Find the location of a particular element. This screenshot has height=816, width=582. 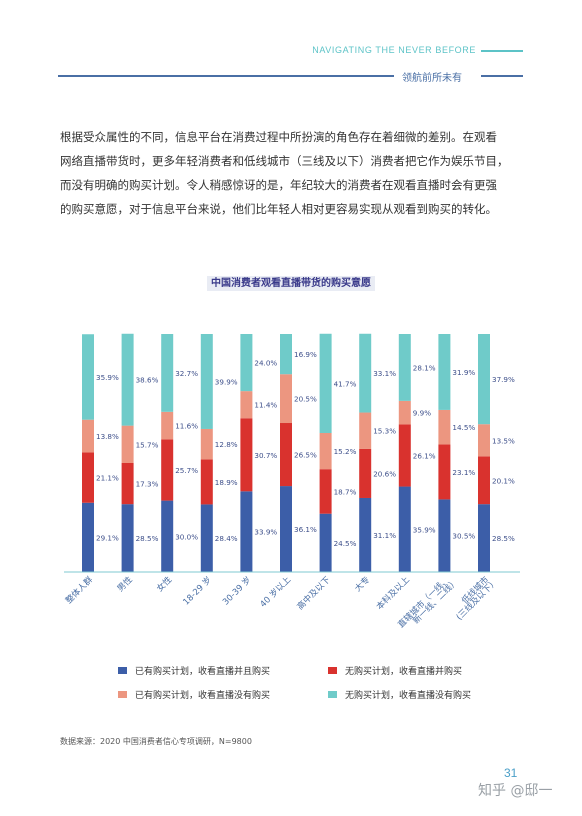

data-label: 15.2% is located at coordinates (345, 451).